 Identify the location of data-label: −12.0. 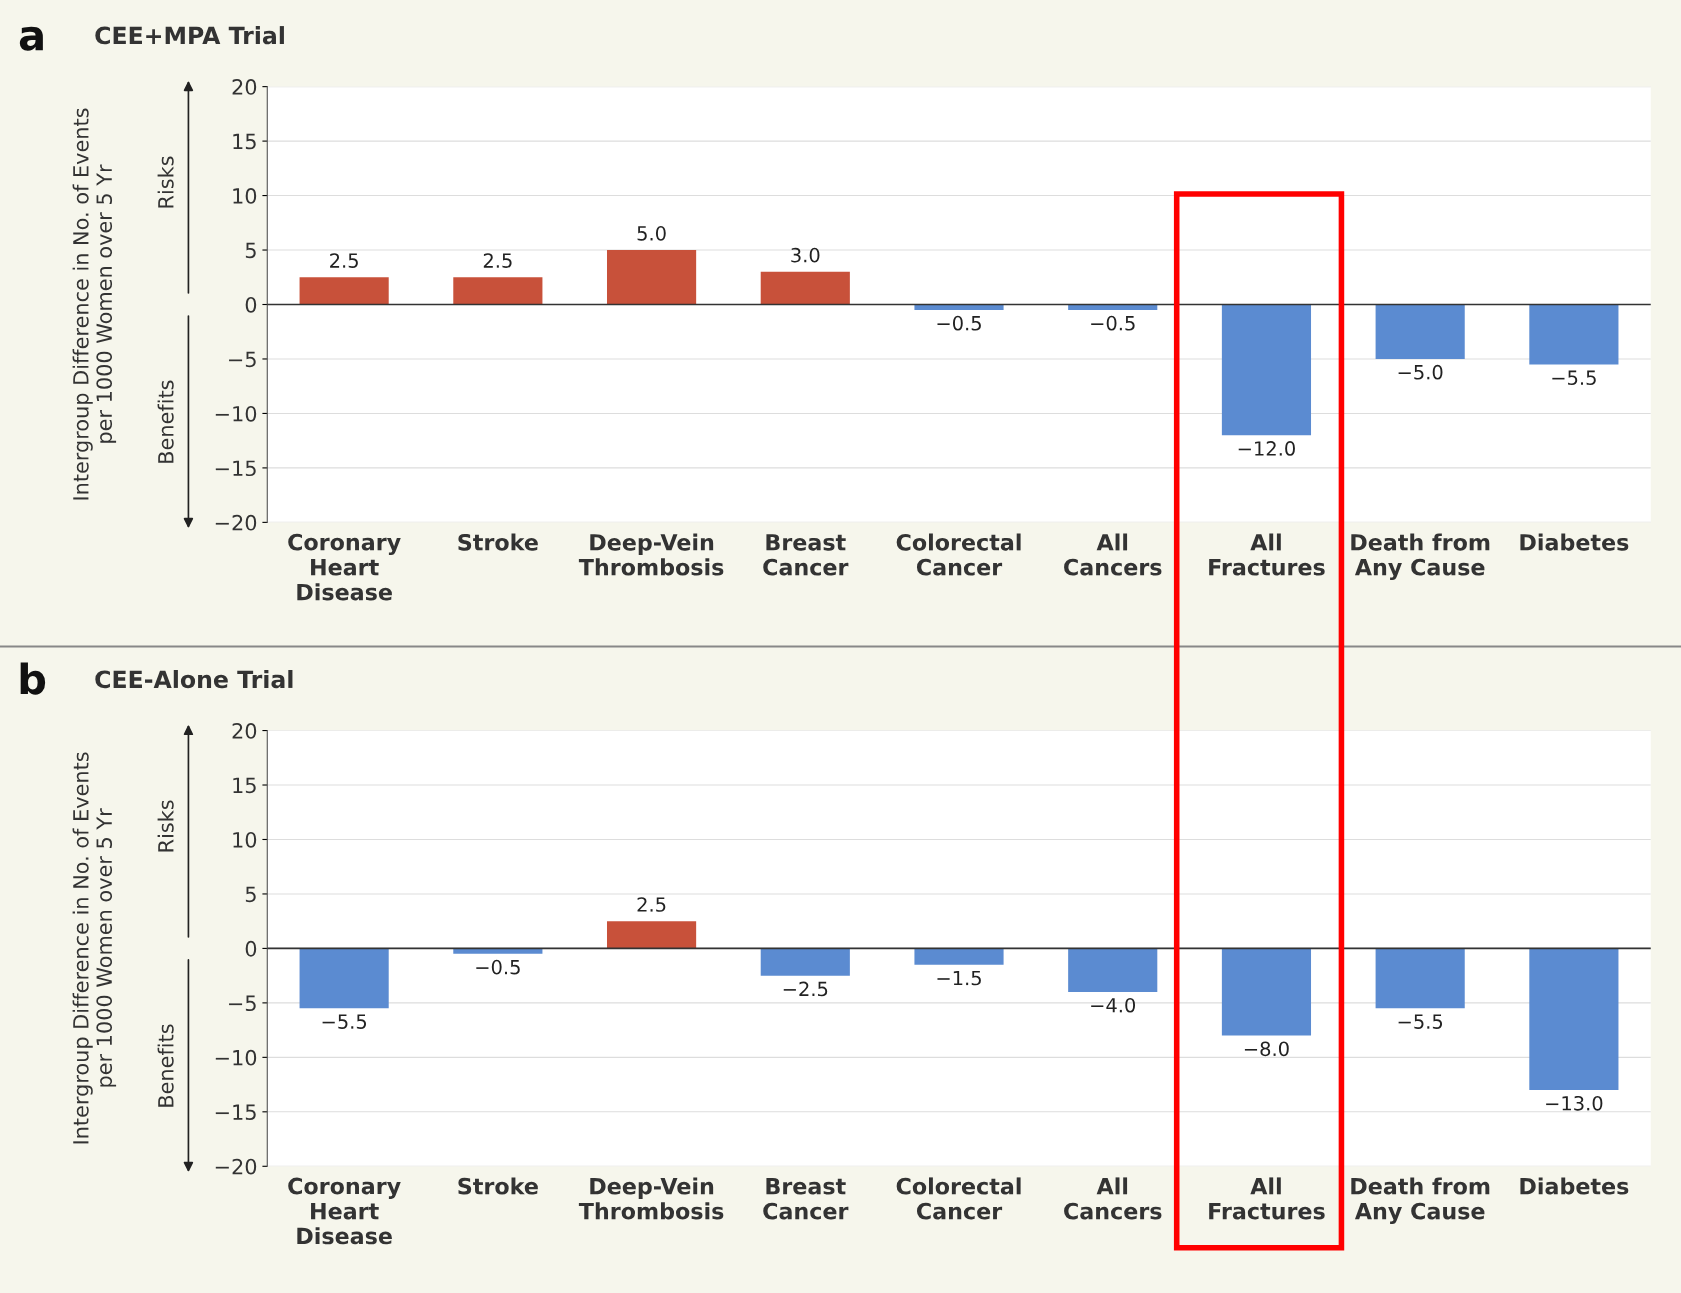
(1266, 448).